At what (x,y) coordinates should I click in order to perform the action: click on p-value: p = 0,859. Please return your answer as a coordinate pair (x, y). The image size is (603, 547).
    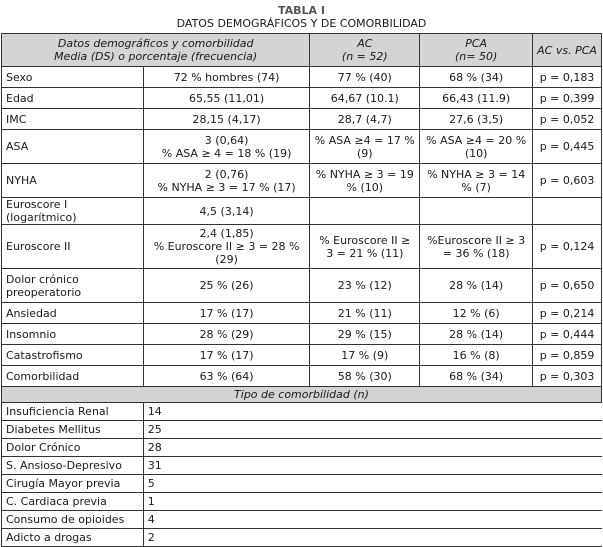
    Looking at the image, I should click on (567, 355).